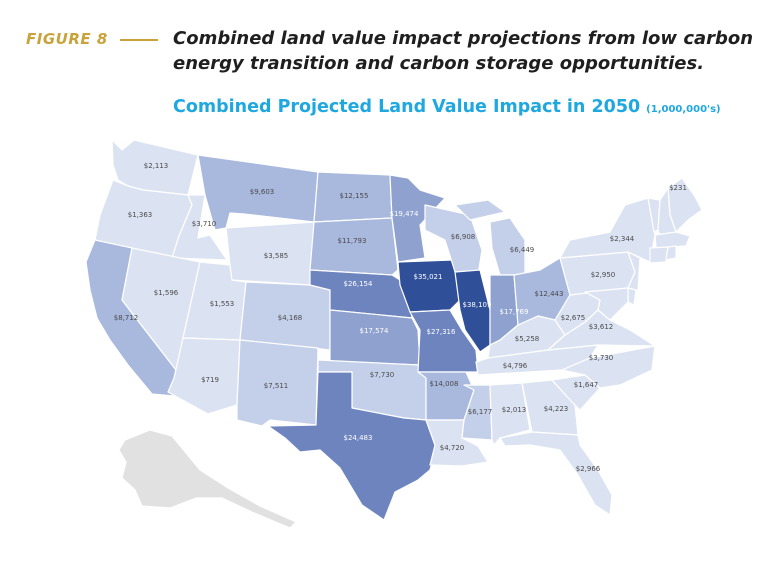  Describe the element at coordinates (276, 256) in the screenshot. I see `state-value-label-wy: $3,585` at that location.